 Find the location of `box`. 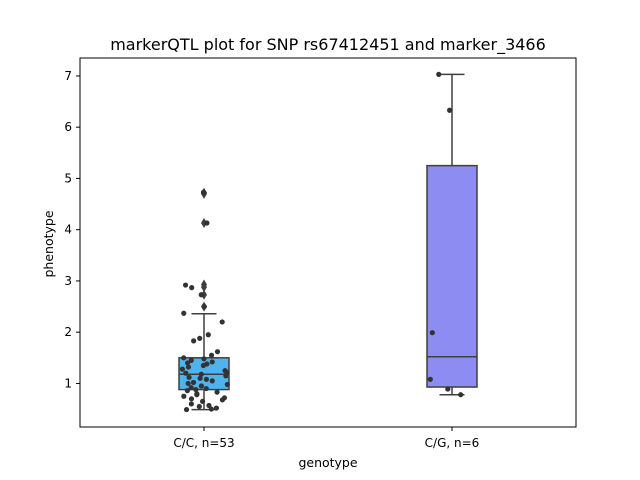

box is located at coordinates (452, 276).